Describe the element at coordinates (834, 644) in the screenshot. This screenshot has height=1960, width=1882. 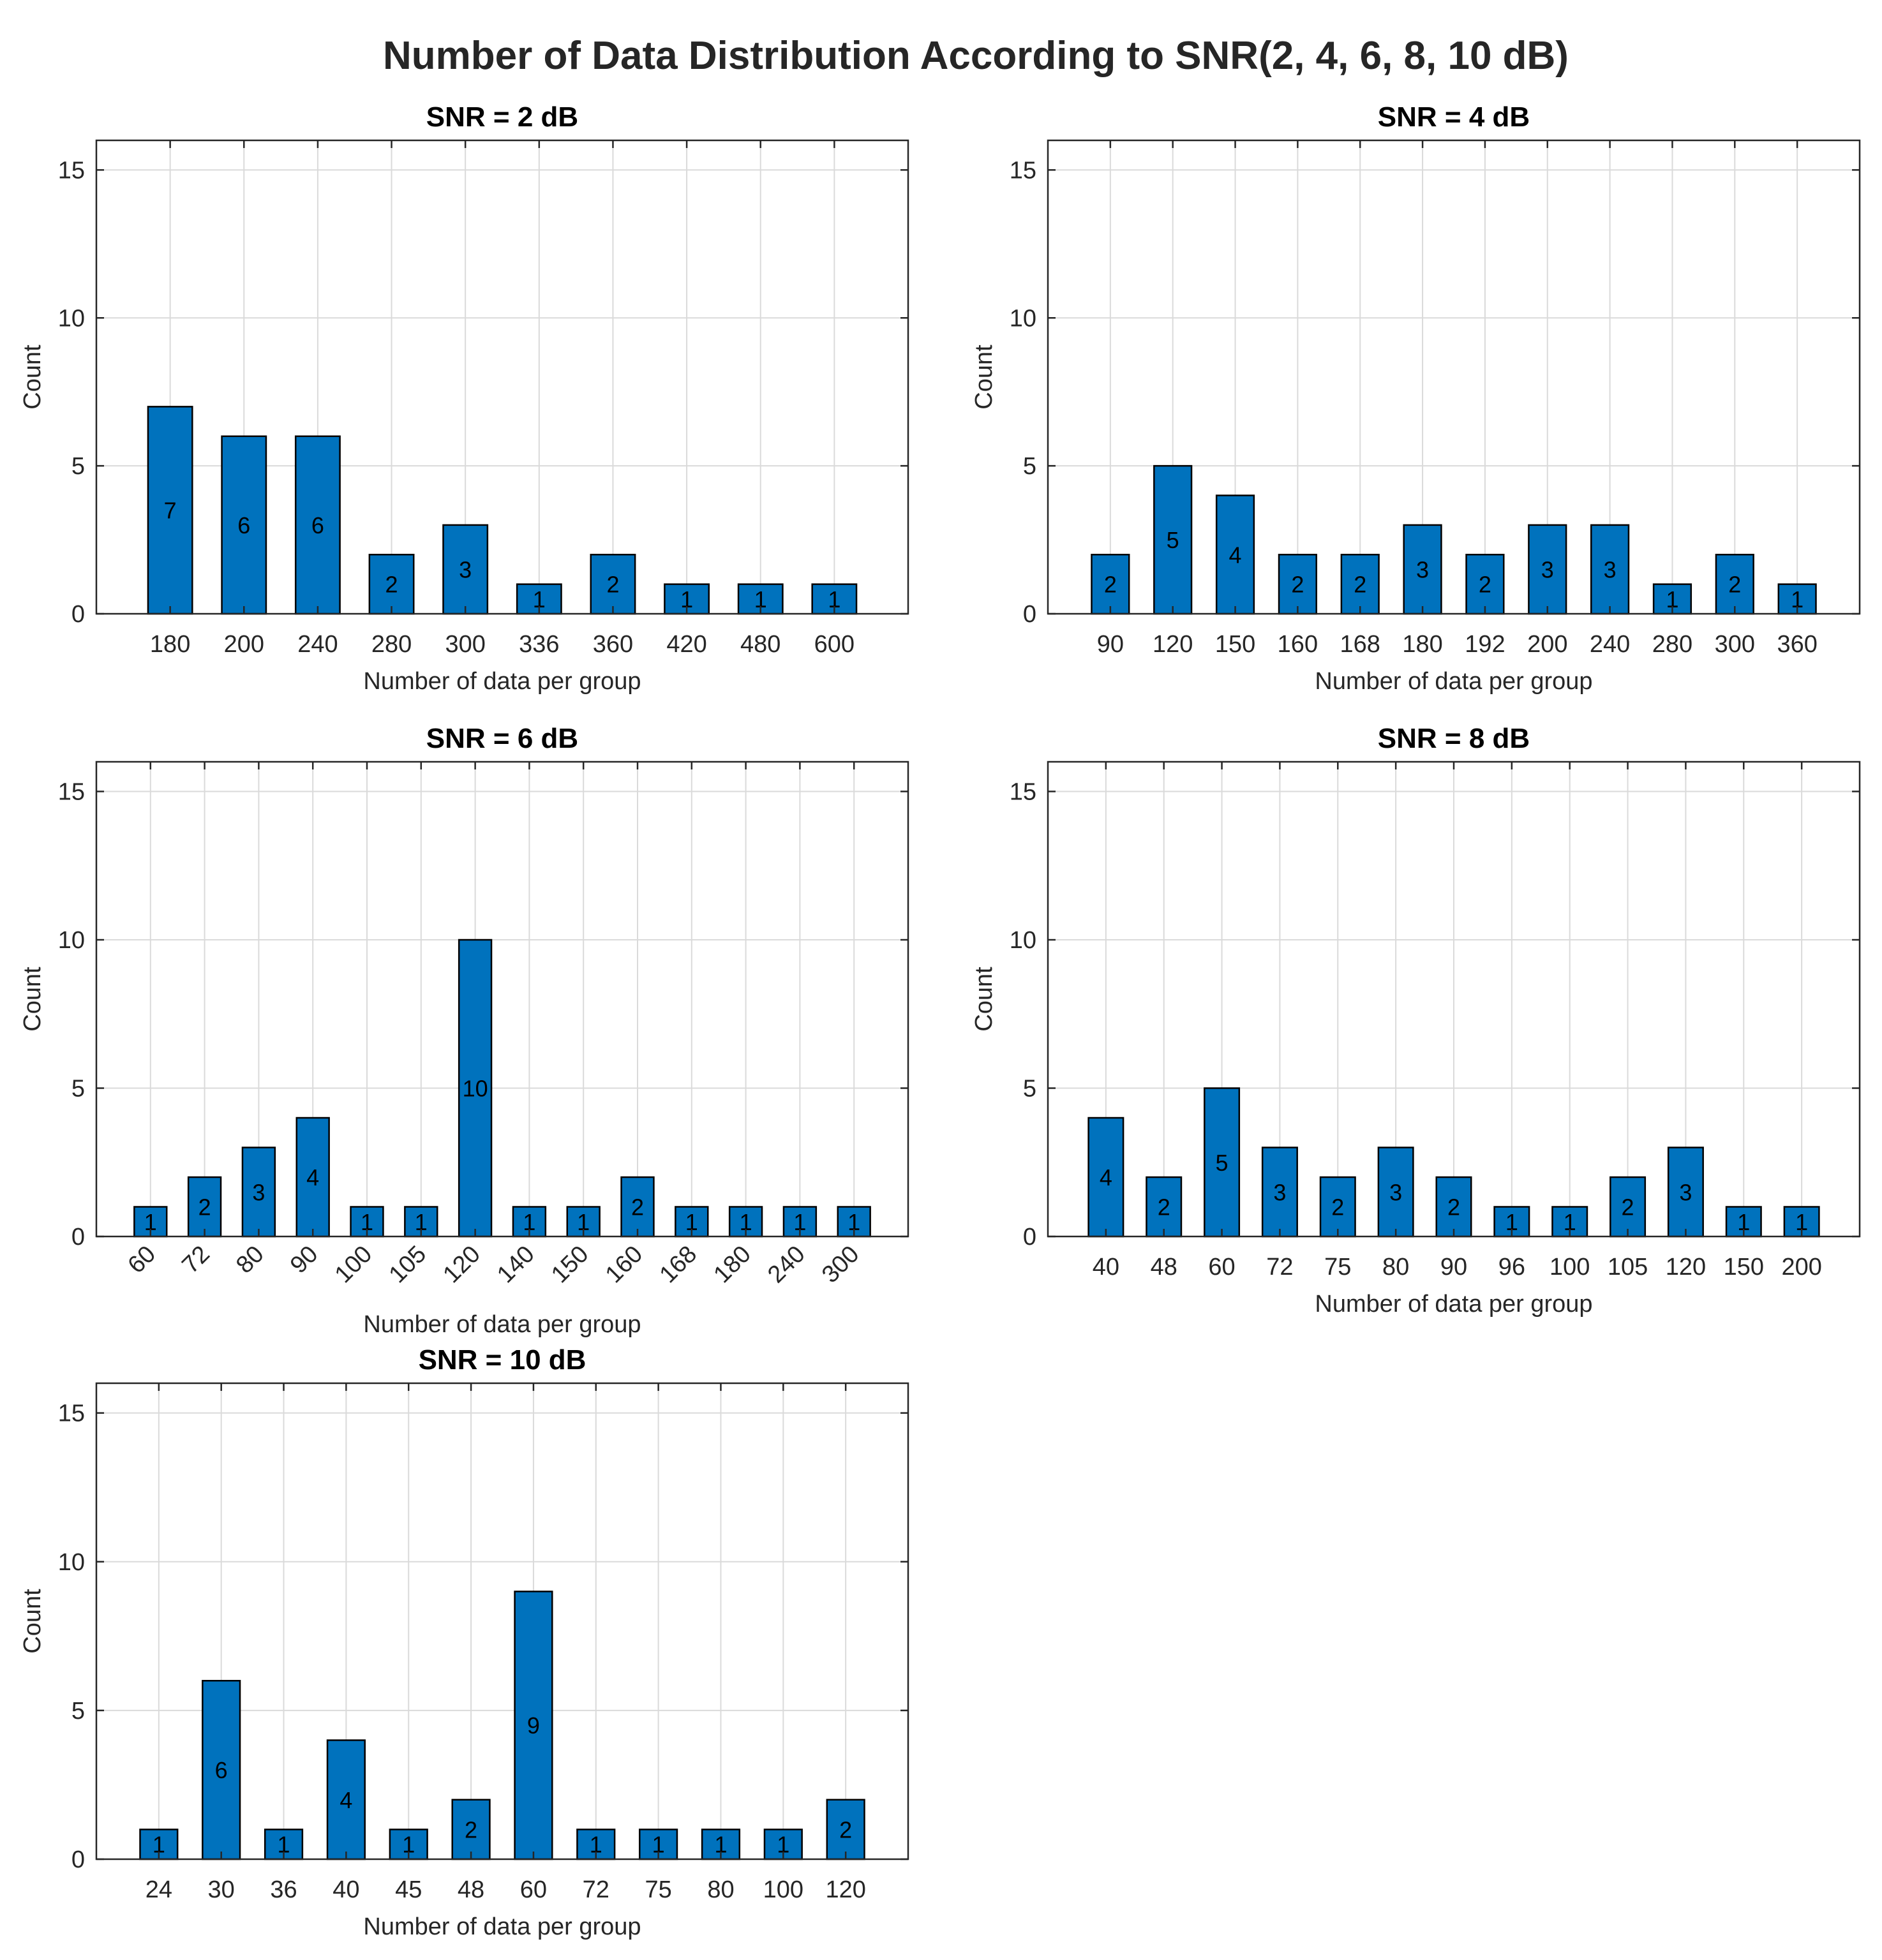
I see `x-tick-label: 600` at that location.